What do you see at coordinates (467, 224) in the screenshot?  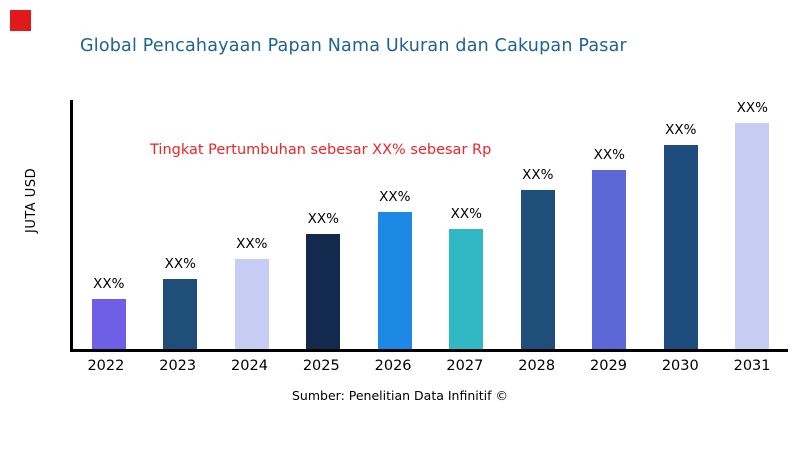 I see `bar-group-2027: XX%` at bounding box center [467, 224].